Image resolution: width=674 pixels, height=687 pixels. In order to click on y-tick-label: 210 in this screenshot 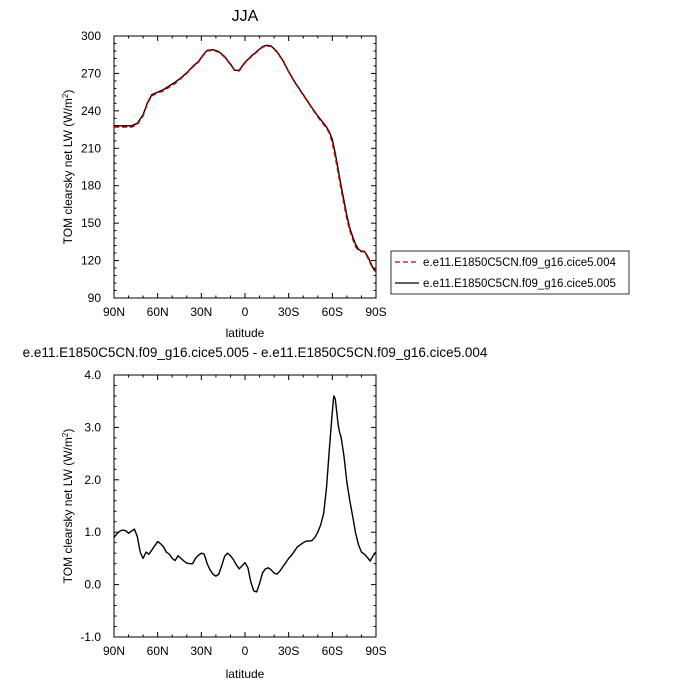, I will do `click(91, 148)`.